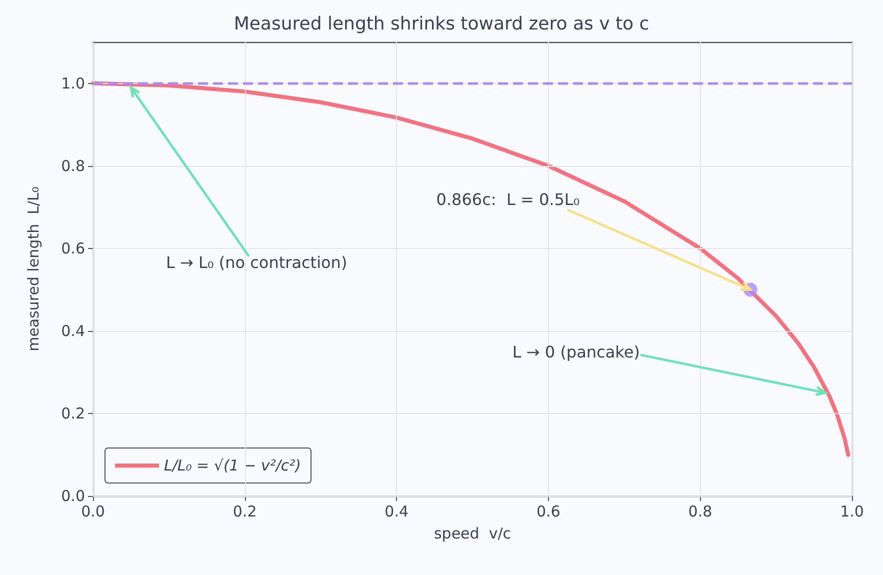 This screenshot has width=883, height=575. I want to click on chart-title: Measured length shrinks toward zero as v to c, so click(442, 24).